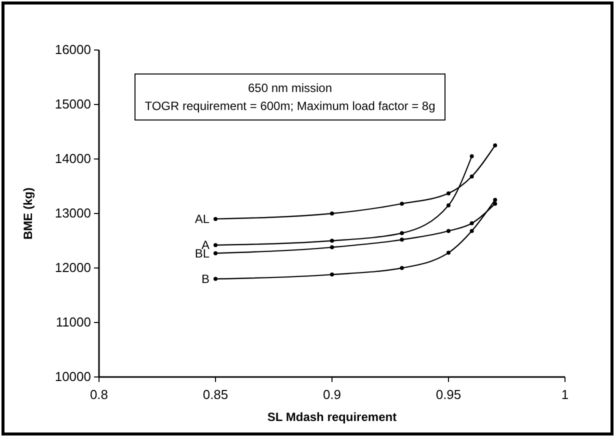 This screenshot has width=615, height=437. I want to click on annotation: 650 nm mission, so click(290, 88).